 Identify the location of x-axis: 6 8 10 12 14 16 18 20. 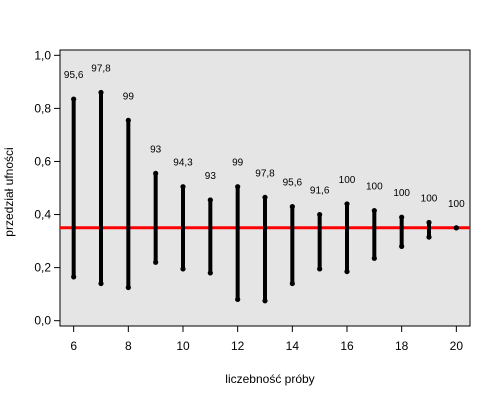
(266, 339).